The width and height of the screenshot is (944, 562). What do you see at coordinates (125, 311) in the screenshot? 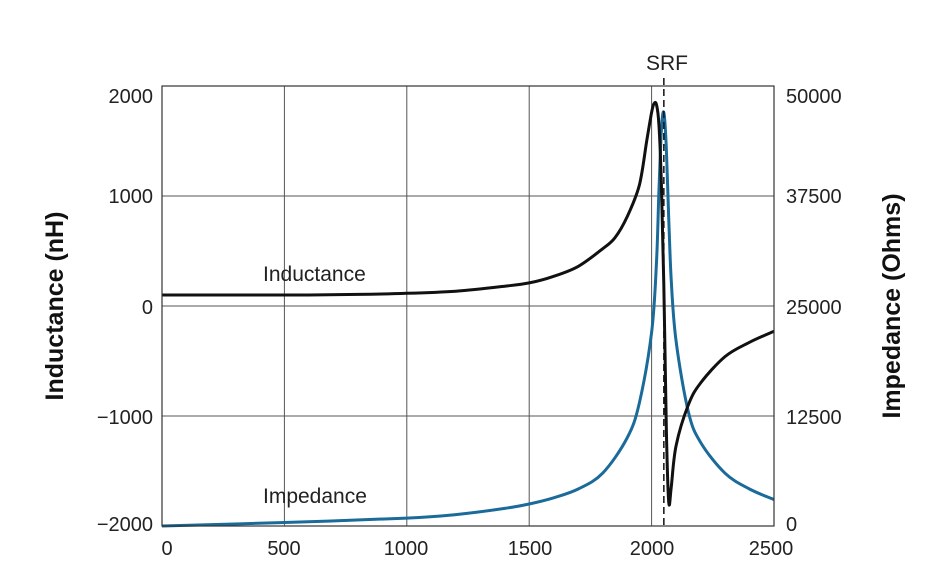
I see `left-y-axis-ticks: 2000 1000 0 −1000 −2000` at bounding box center [125, 311].